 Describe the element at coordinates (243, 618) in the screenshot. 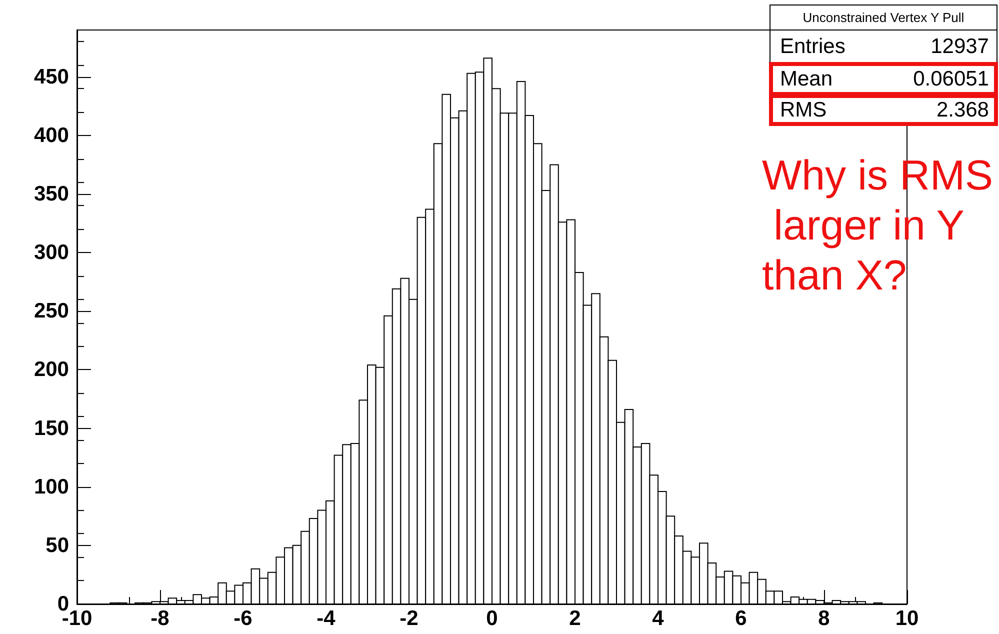

I see `x-tick-label: -6` at that location.